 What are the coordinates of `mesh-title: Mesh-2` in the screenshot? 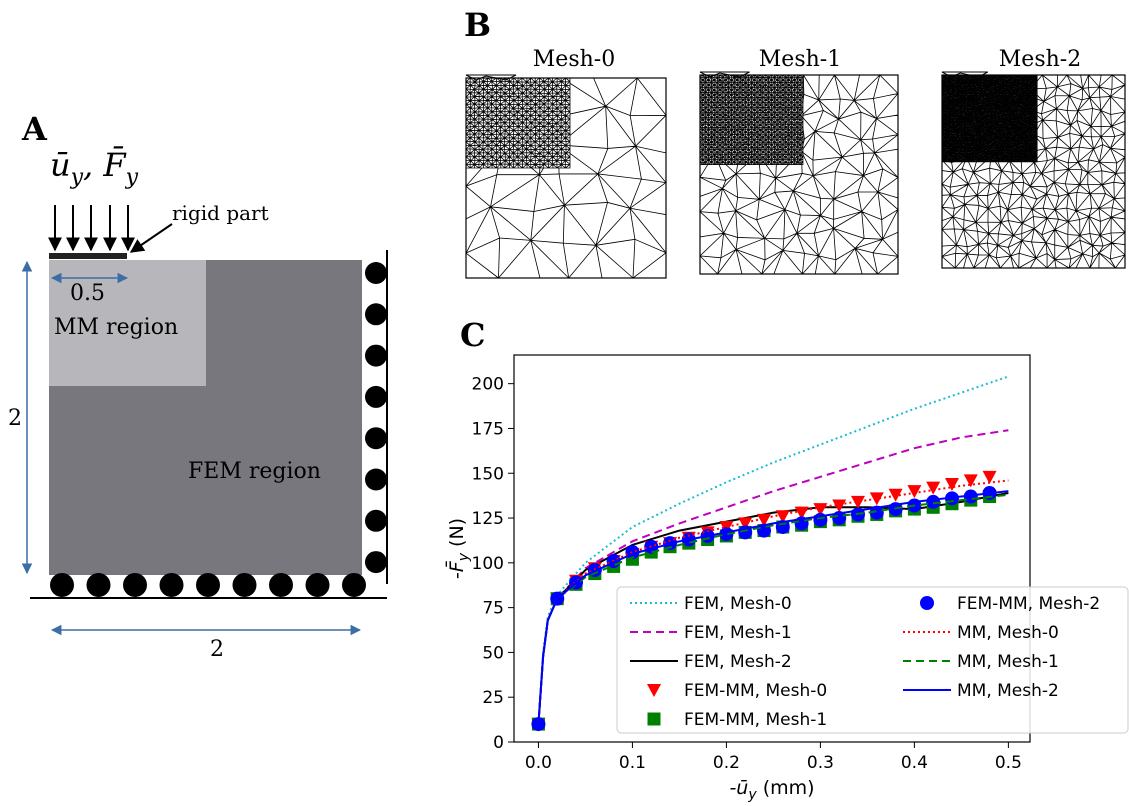 It's located at (1040, 59).